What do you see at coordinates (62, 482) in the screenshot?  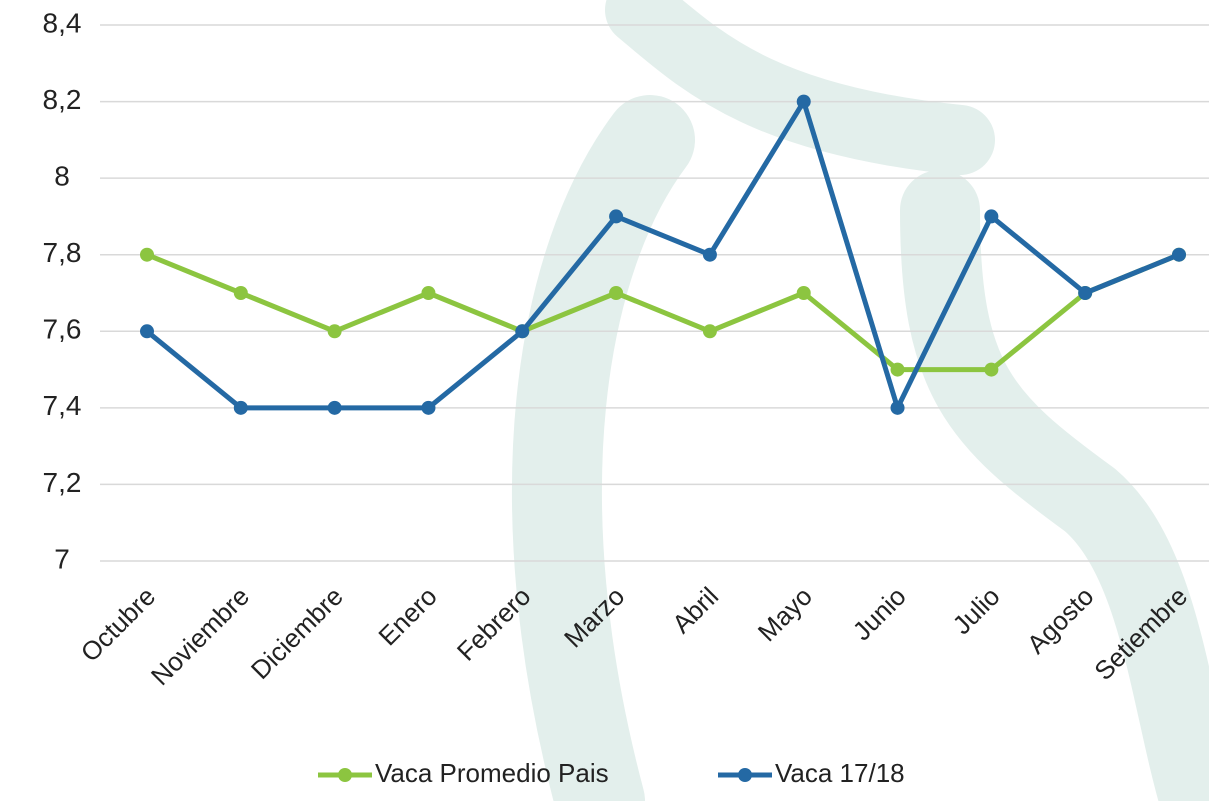 I see `y-tick-label: 7,2` at bounding box center [62, 482].